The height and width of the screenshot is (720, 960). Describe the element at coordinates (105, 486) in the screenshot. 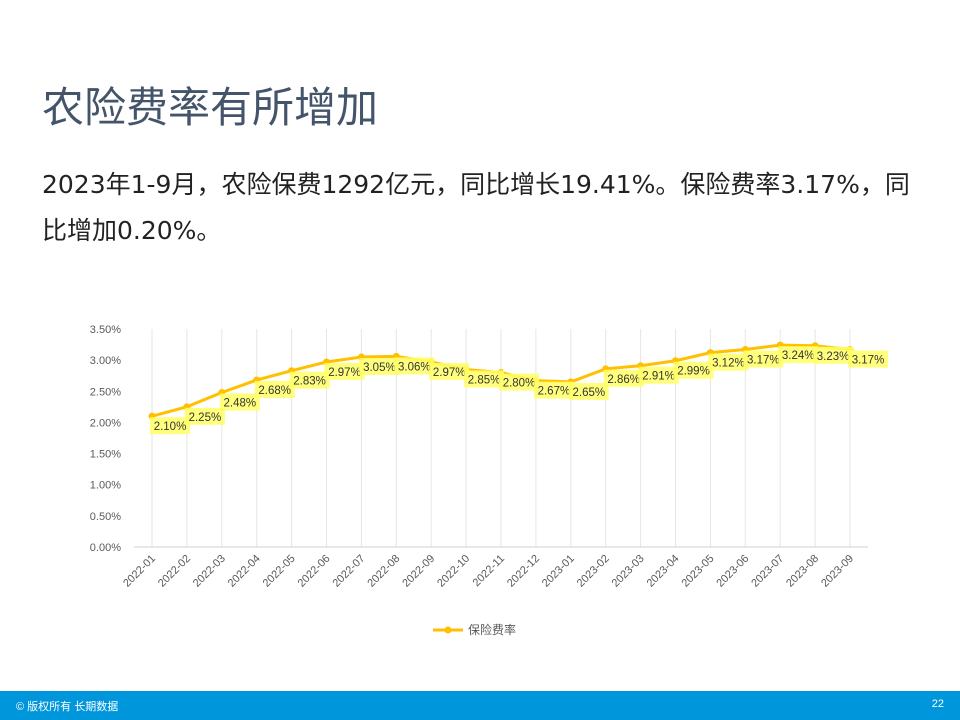

I see `y-tick-label: 1.00%` at that location.